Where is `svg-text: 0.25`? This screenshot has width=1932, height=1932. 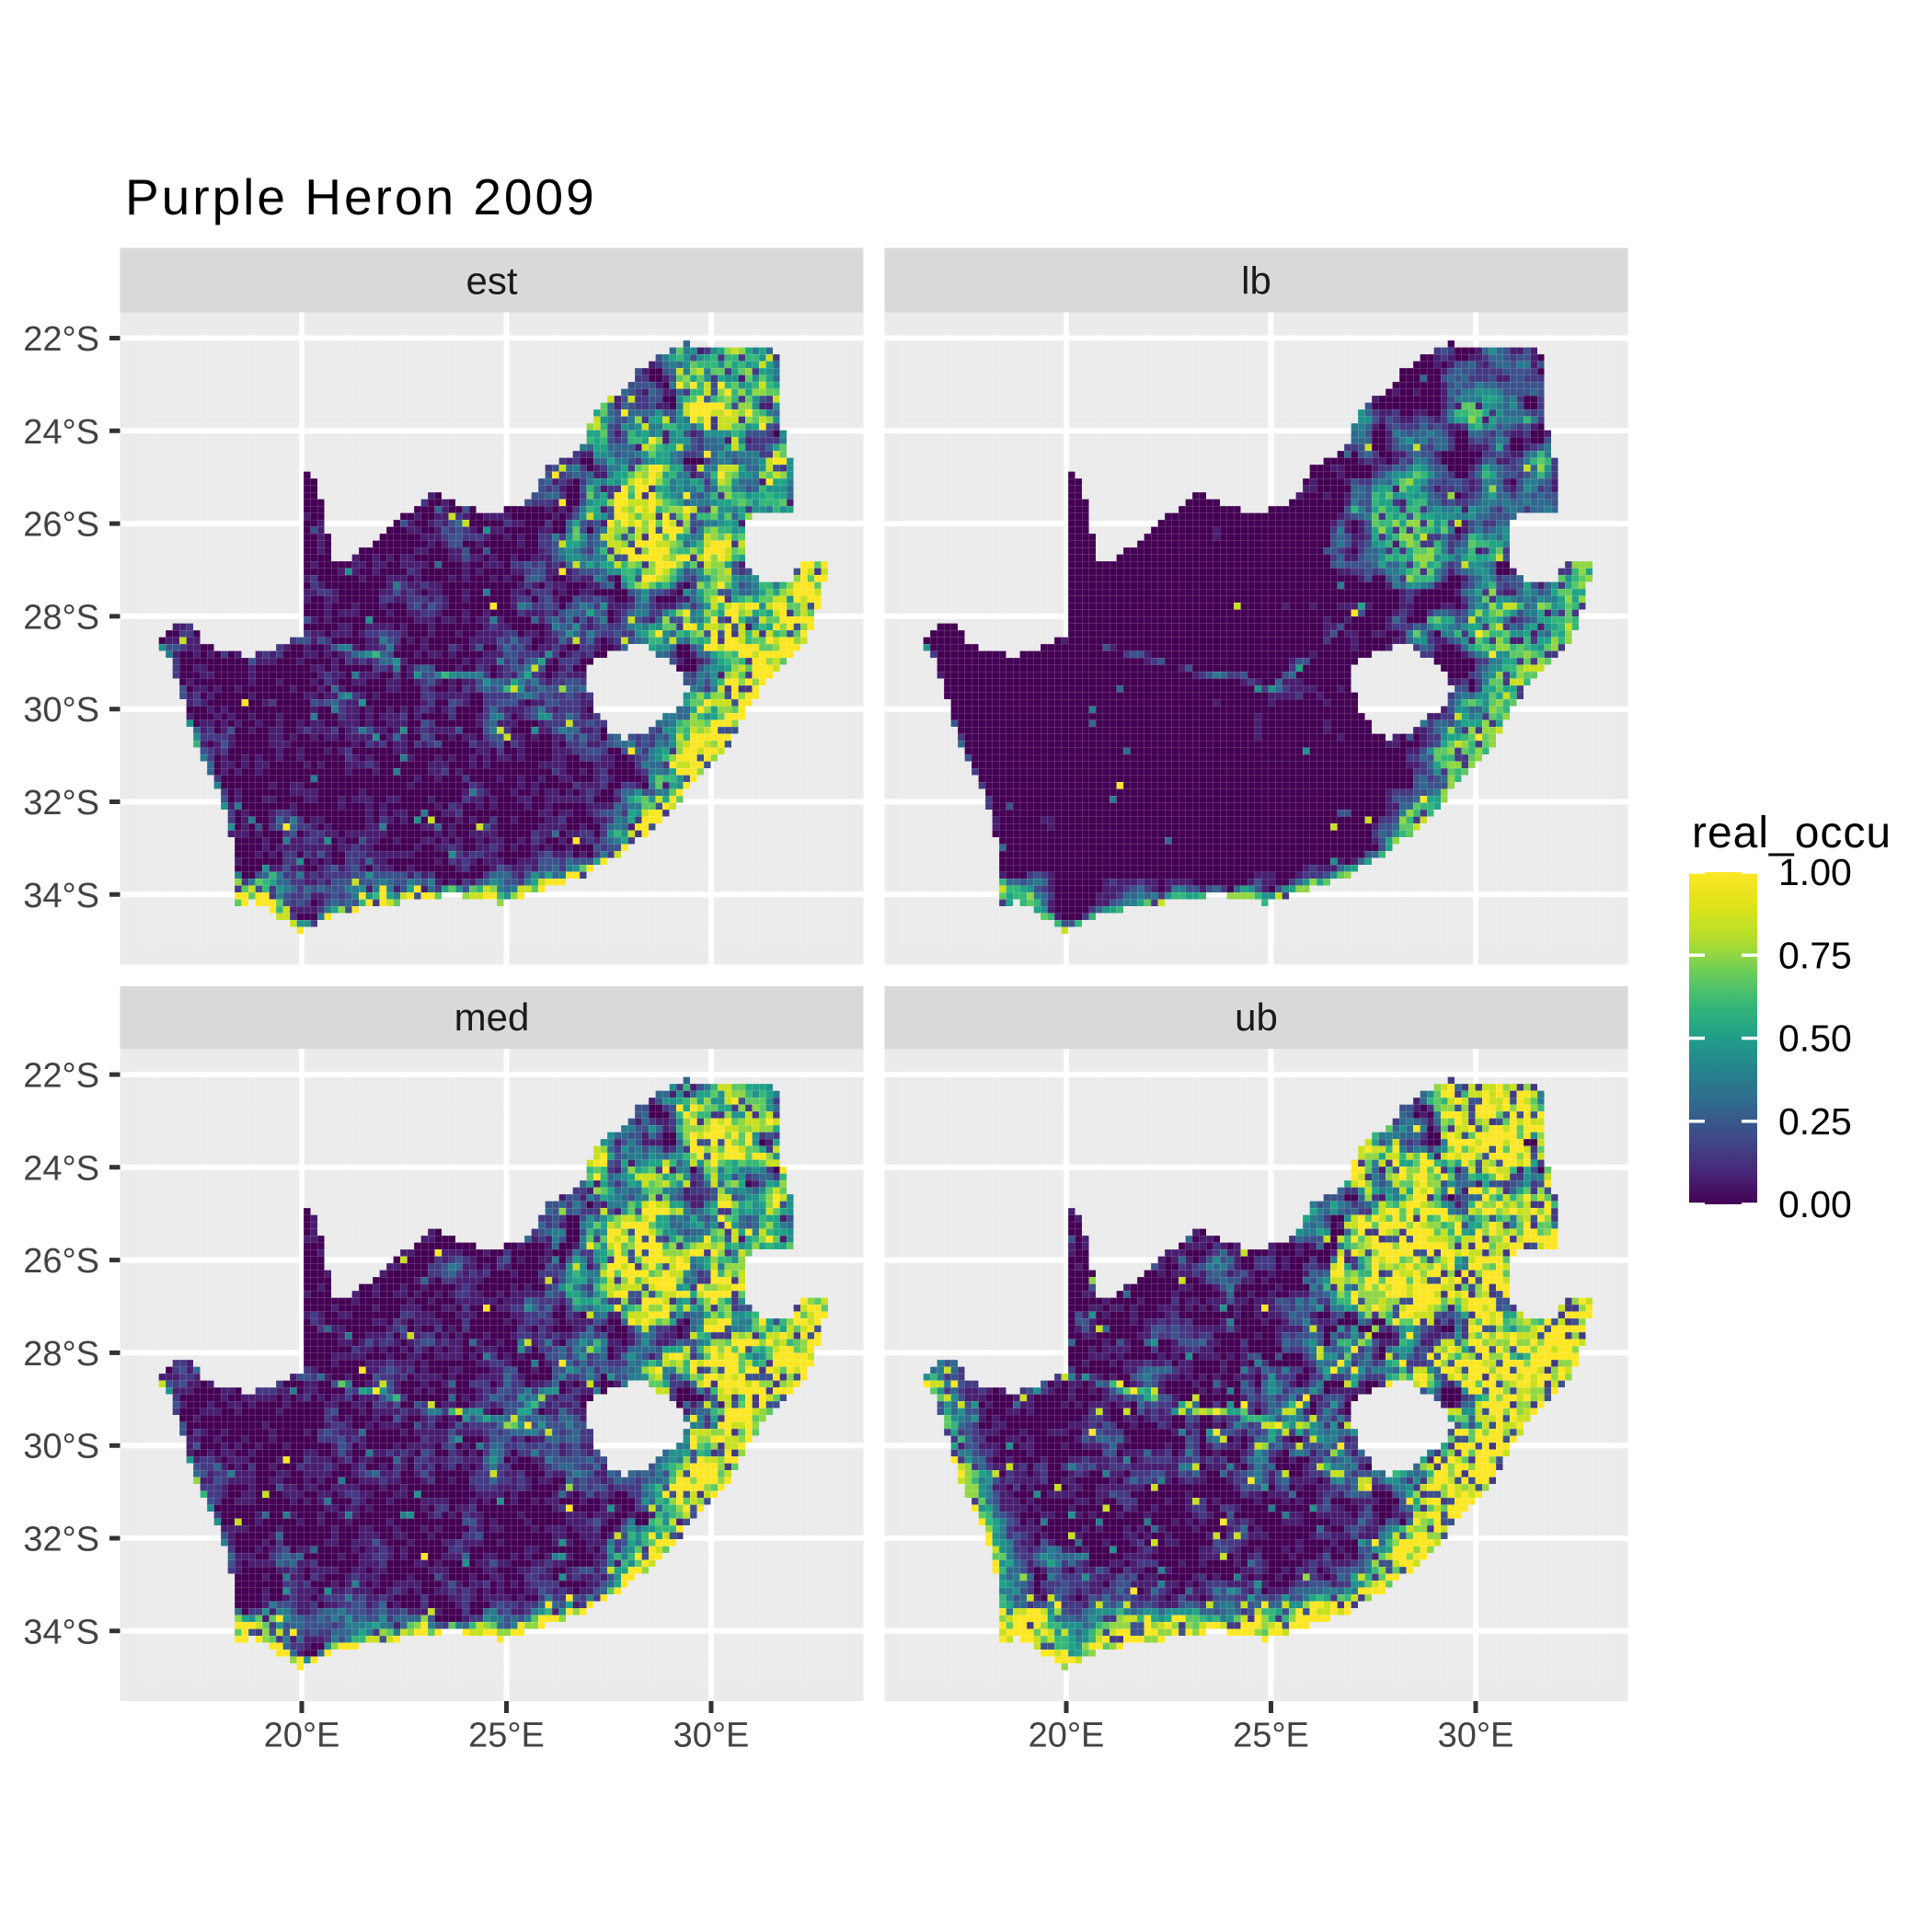
svg-text: 0.25 is located at coordinates (1815, 1121).